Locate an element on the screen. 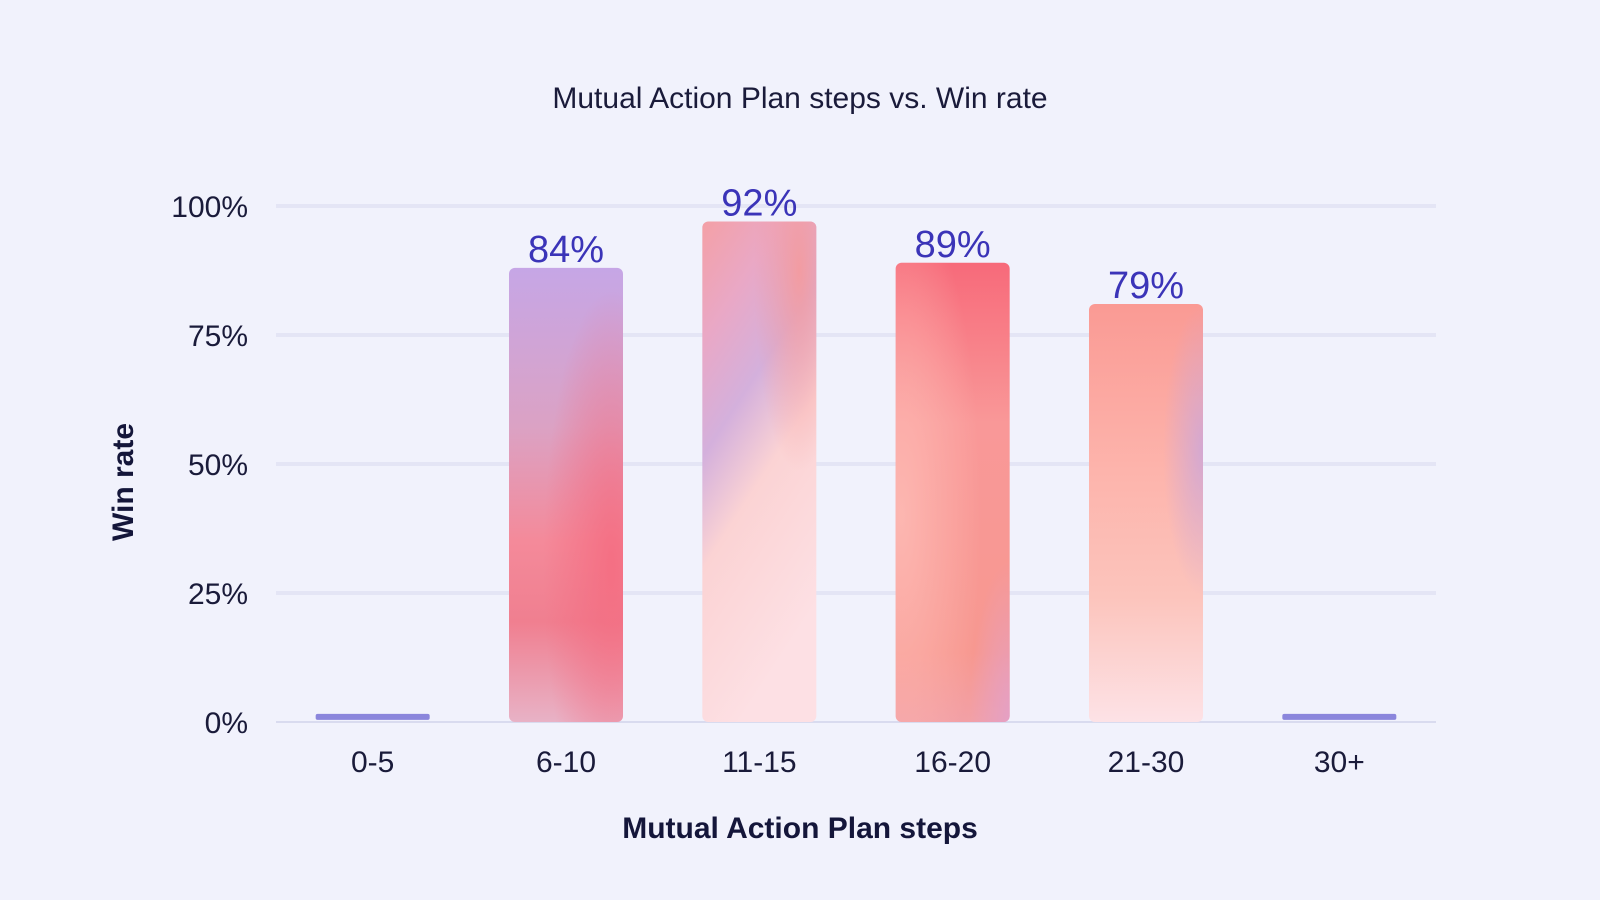  x-axis-ticks: 0-5 6-10 11-15 16-20 21-30 30+ is located at coordinates (858, 762).